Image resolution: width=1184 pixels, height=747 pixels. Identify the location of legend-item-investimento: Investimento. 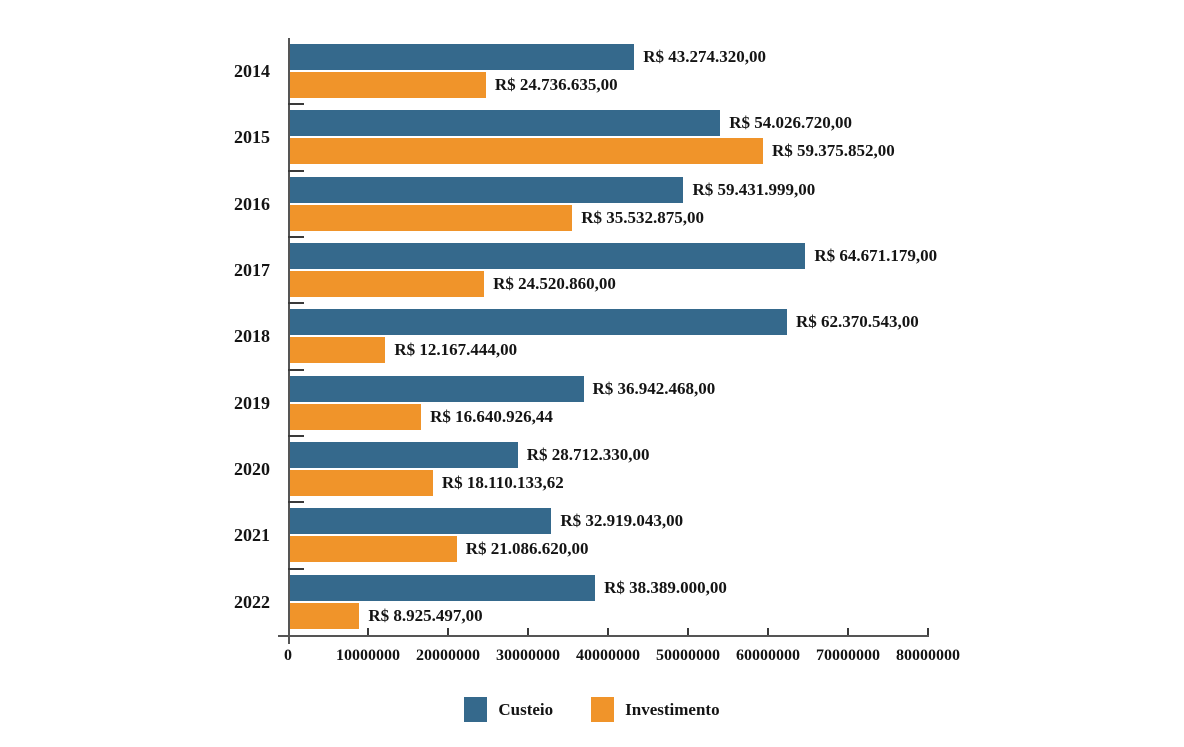
(655, 709).